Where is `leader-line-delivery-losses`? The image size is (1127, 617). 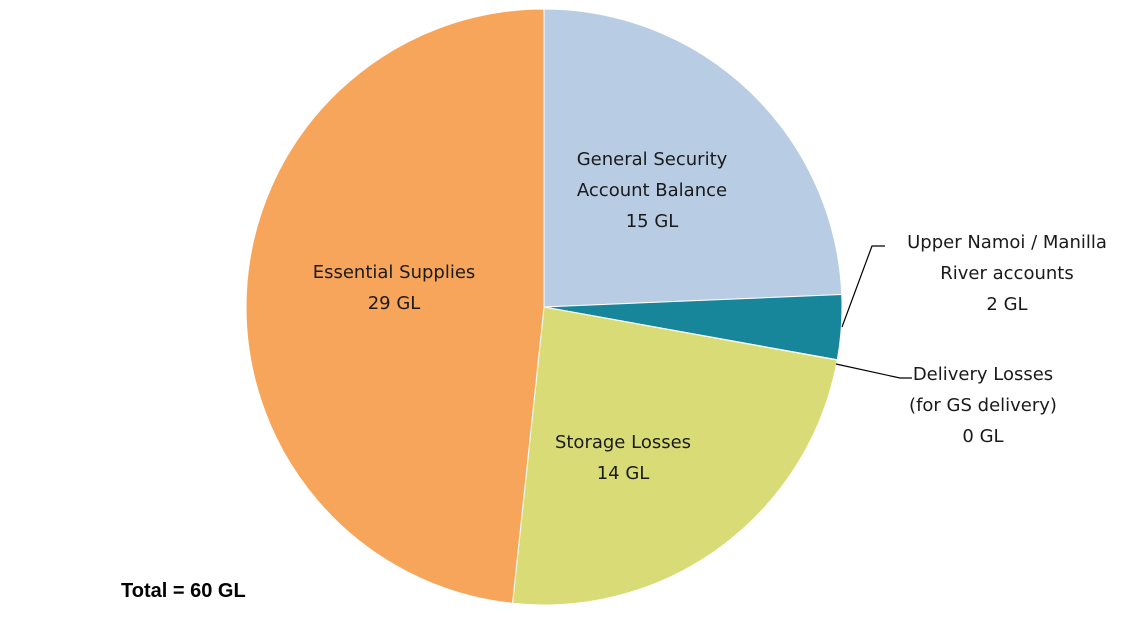
leader-line-delivery-losses is located at coordinates (873, 371).